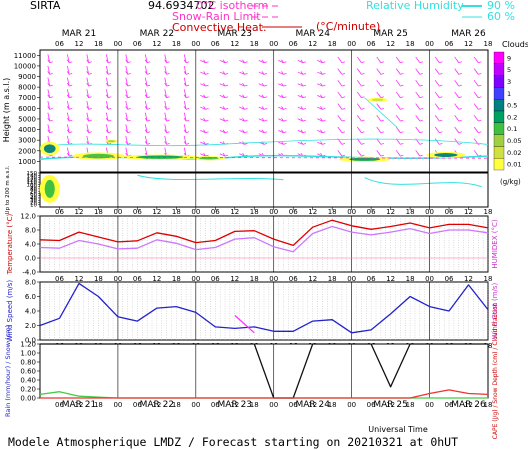  I want to click on cloud-y-tick-label: 10000, so click(25, 66).